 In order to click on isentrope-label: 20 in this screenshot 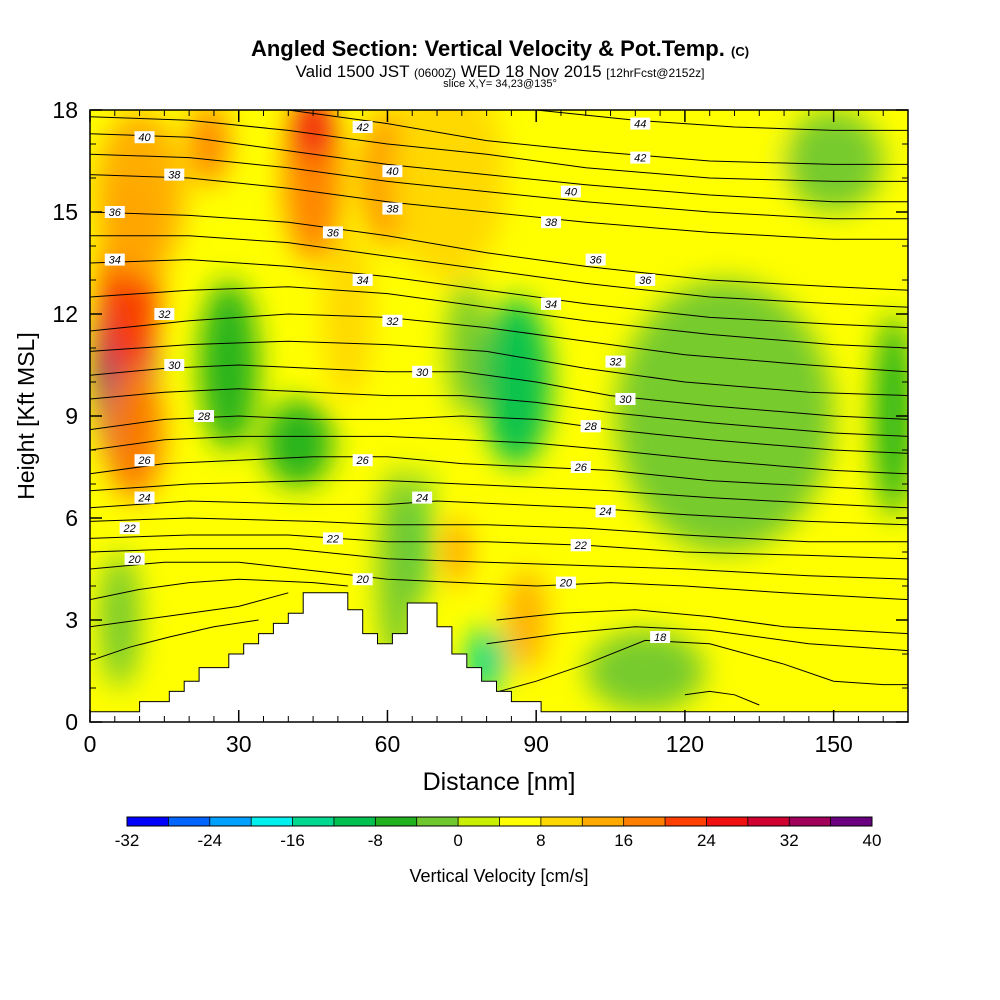, I will do `click(363, 580)`.